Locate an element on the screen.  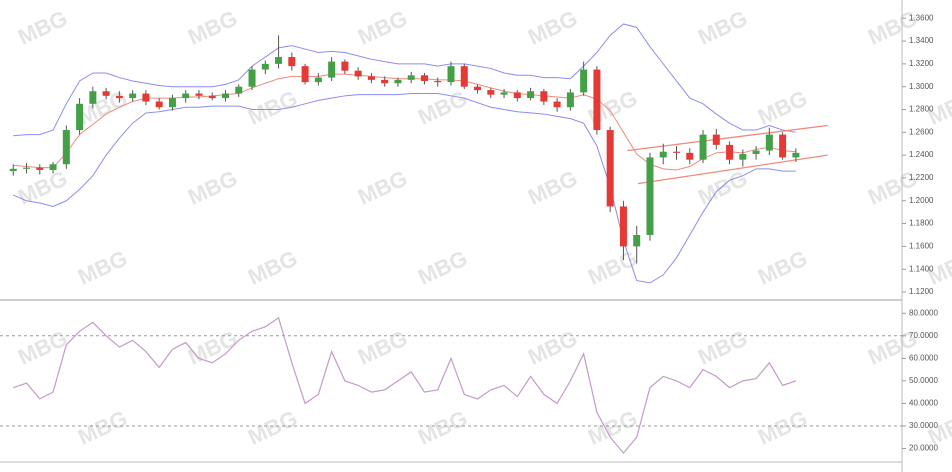
y-tick-label: 30.0000 is located at coordinates (923, 425).